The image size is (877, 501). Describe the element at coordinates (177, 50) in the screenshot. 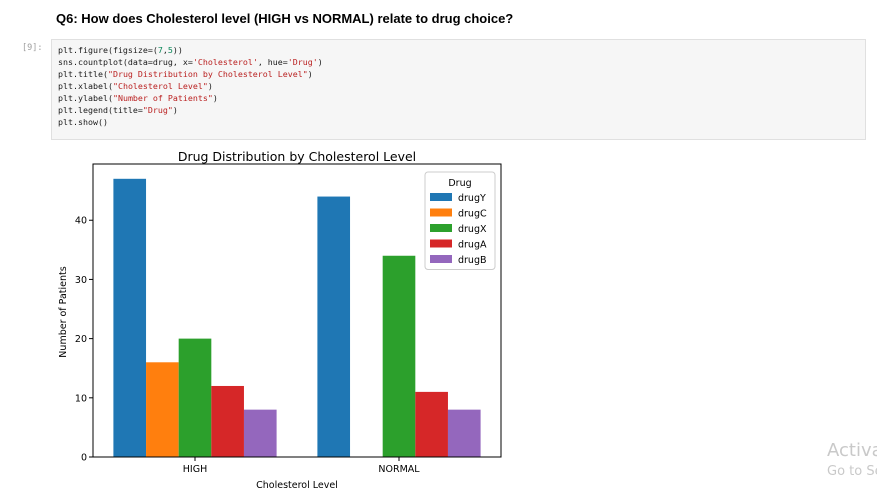

I see `code-token: ))` at that location.